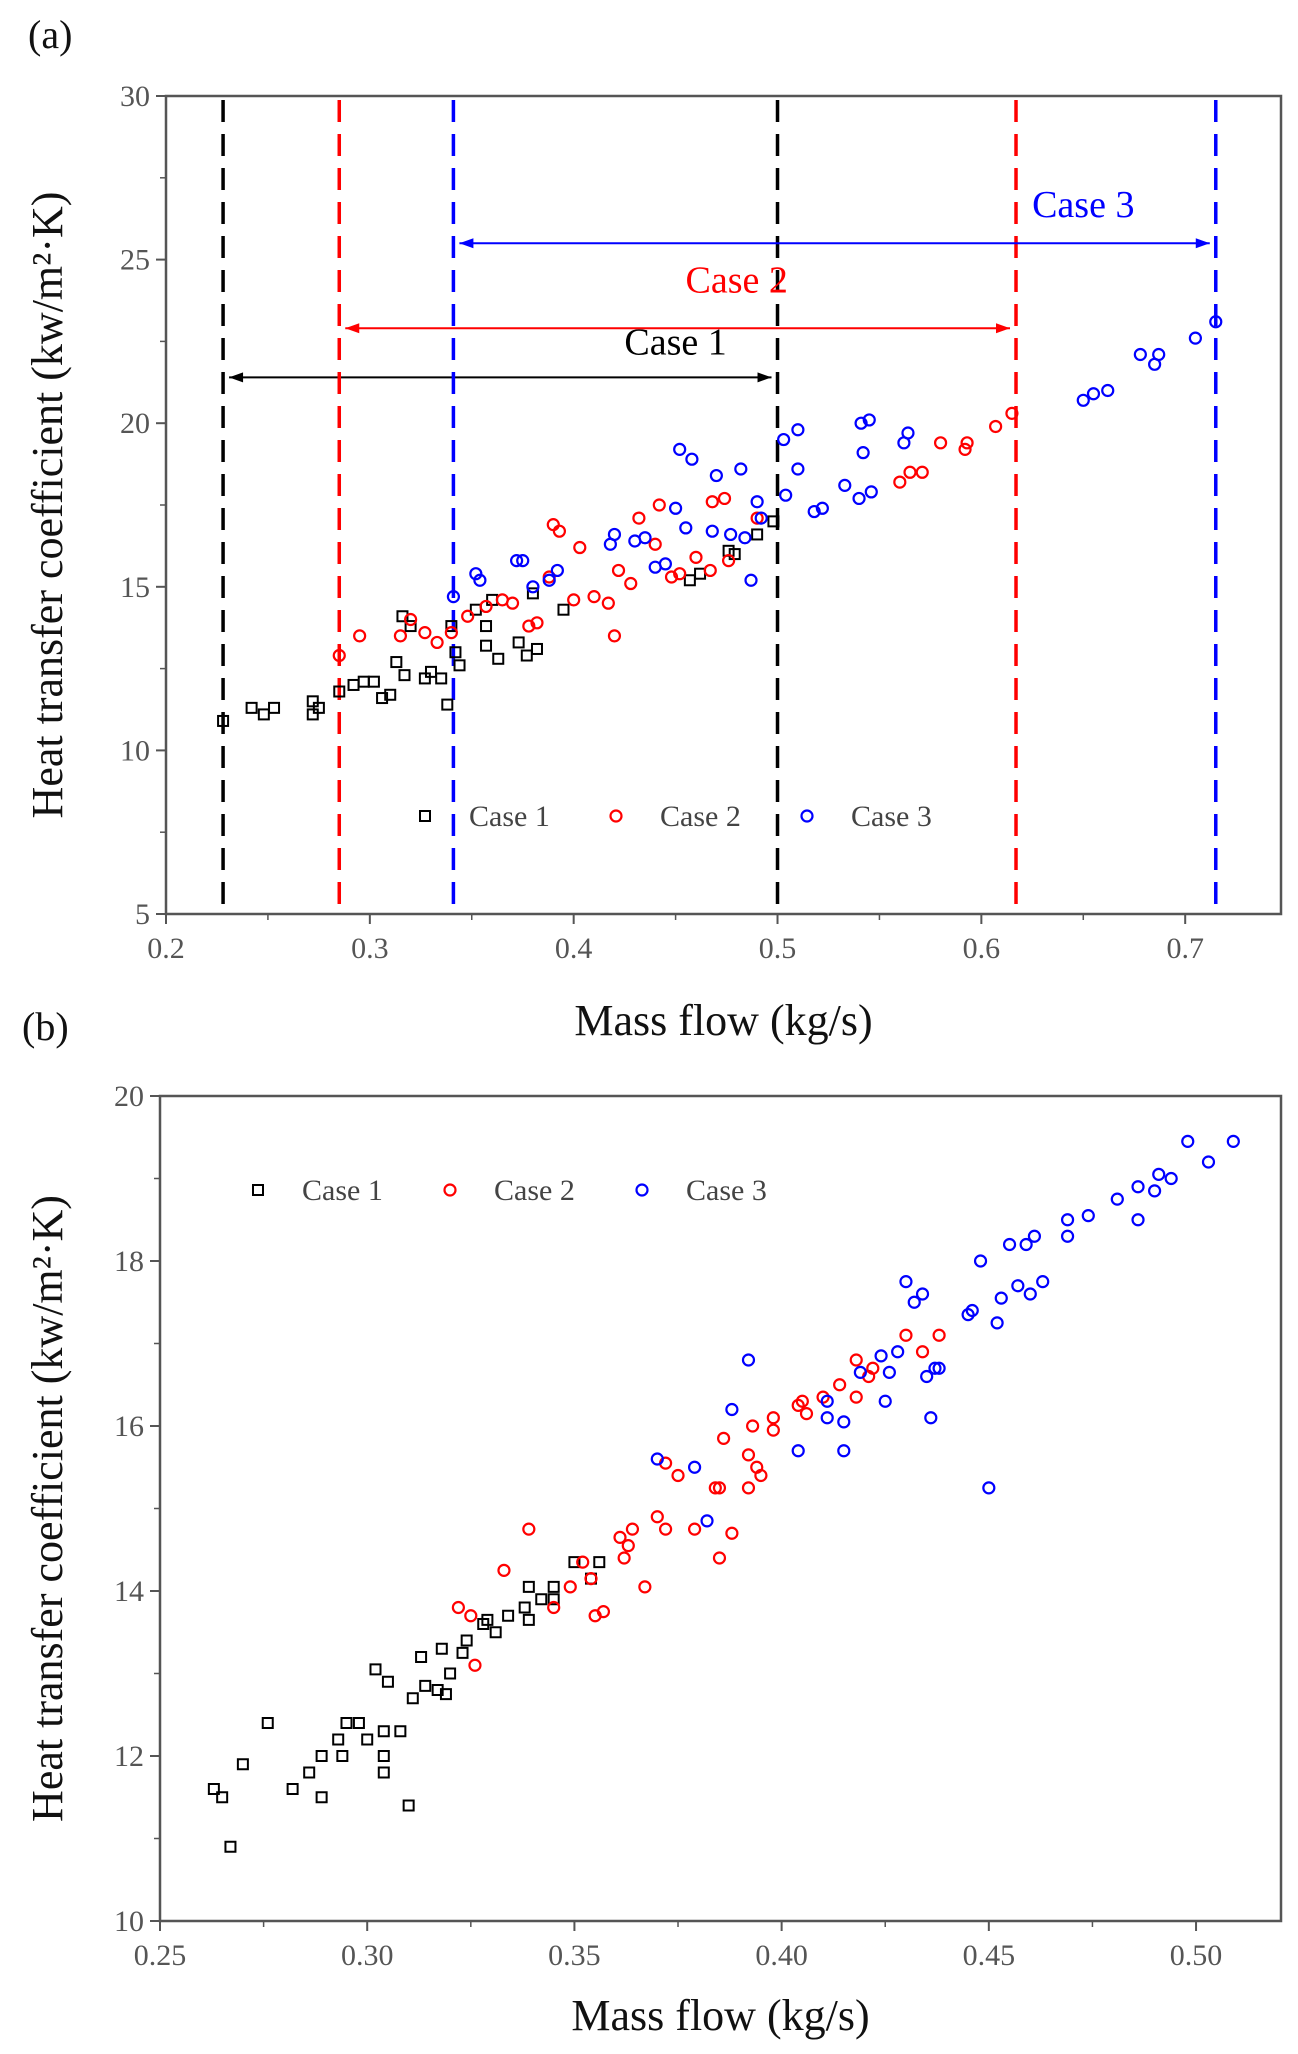 This screenshot has height=2054, width=1298. Describe the element at coordinates (342, 1190) in the screenshot. I see `legend-label: Case 1` at that location.